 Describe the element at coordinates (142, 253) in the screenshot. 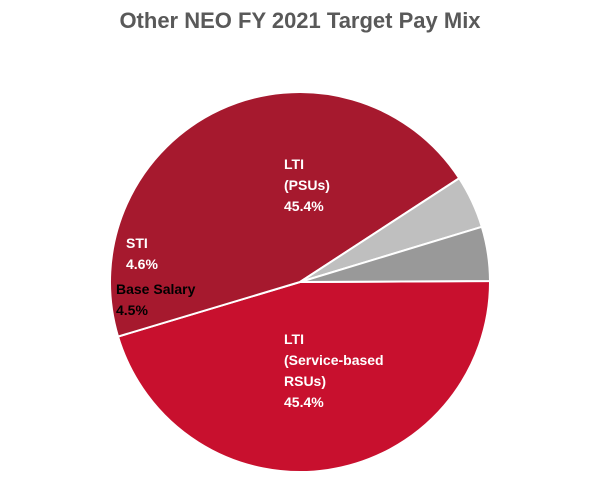

I see `slice-label-3: STI 4.6%` at that location.